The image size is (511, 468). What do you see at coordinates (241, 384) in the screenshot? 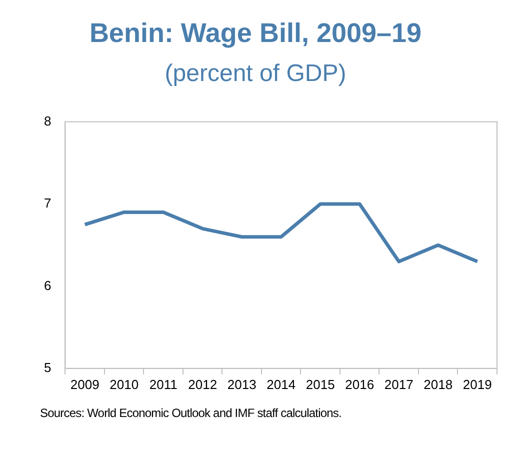
I see `x-tick-label: 2013` at bounding box center [241, 384].